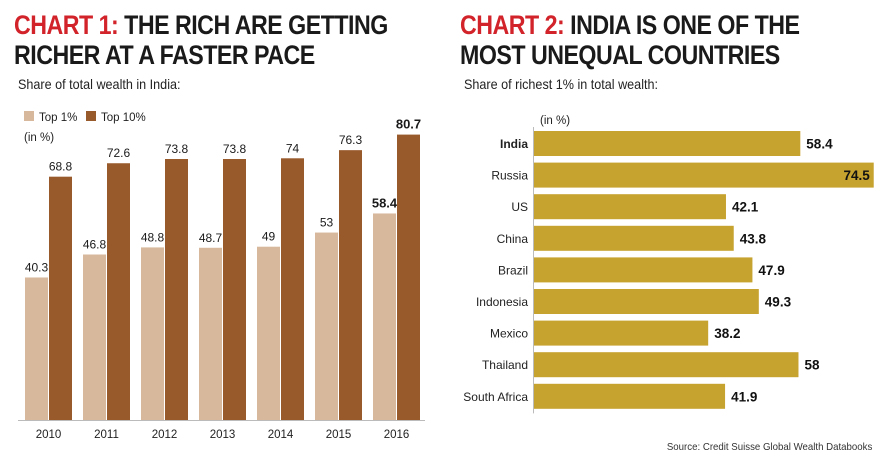 This screenshot has width=886, height=461. I want to click on y-tick-label: India, so click(514, 144).